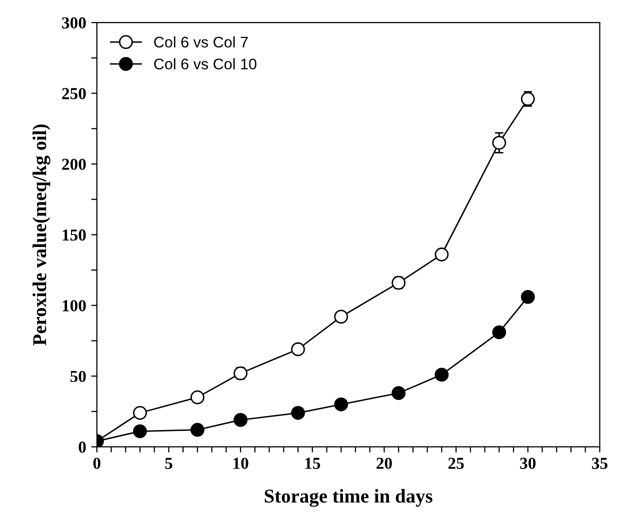 Image resolution: width=617 pixels, height=513 pixels. What do you see at coordinates (41, 235) in the screenshot?
I see `y-axis-title: Peroxide value(meq/kg oil)` at bounding box center [41, 235].